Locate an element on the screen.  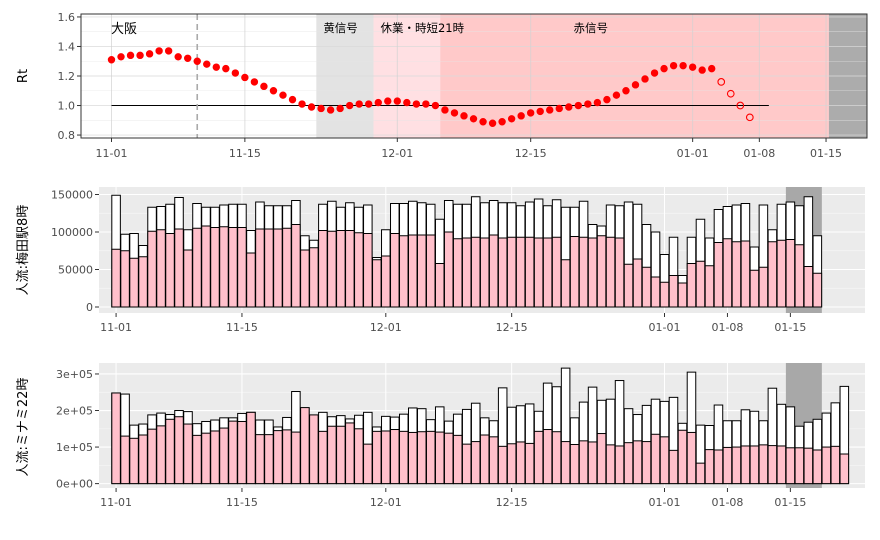
umeda-y-axis: 0 50000 100000 150000 is located at coordinates (75, 251).